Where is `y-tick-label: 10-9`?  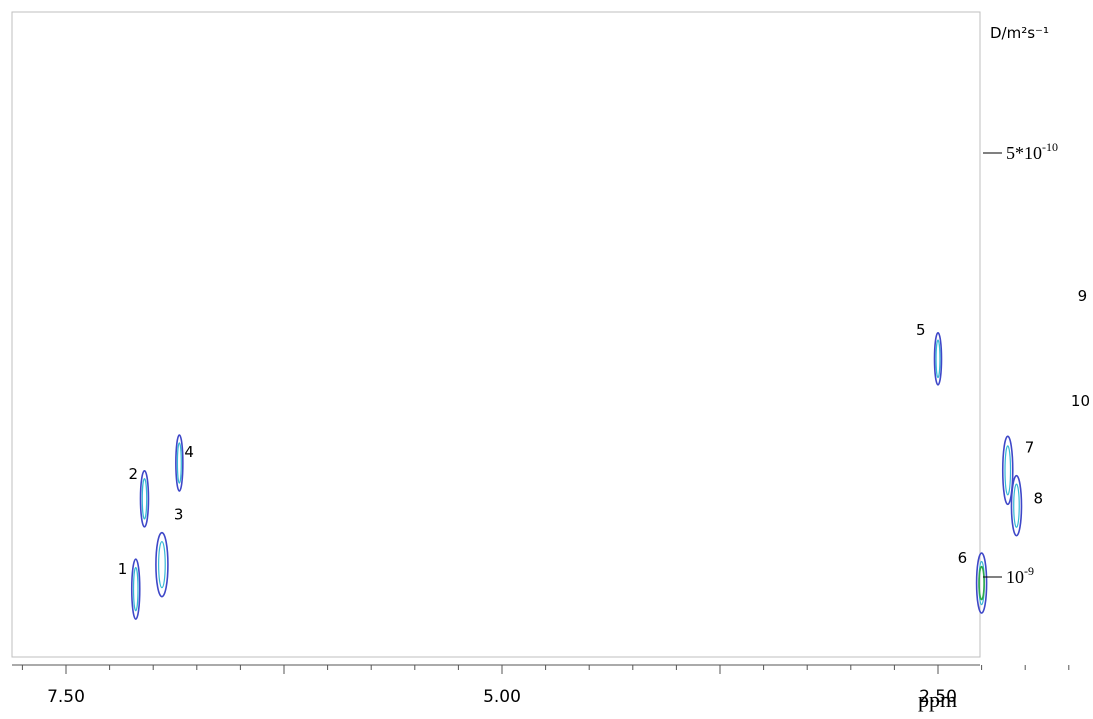
y-tick-label: 10-9 is located at coordinates (1020, 575).